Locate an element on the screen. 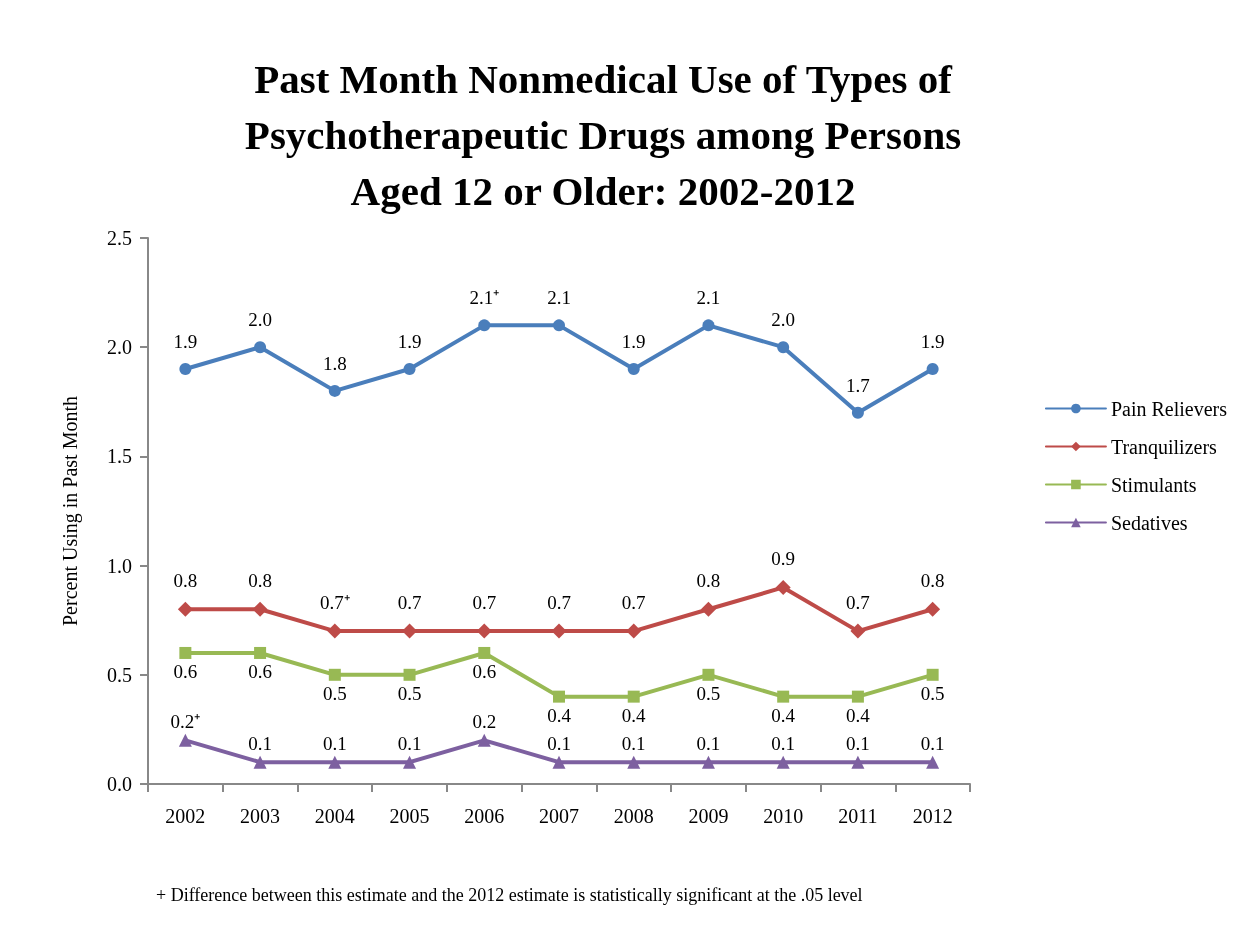 The width and height of the screenshot is (1248, 931). x-tick-label: 2004 is located at coordinates (334, 816).